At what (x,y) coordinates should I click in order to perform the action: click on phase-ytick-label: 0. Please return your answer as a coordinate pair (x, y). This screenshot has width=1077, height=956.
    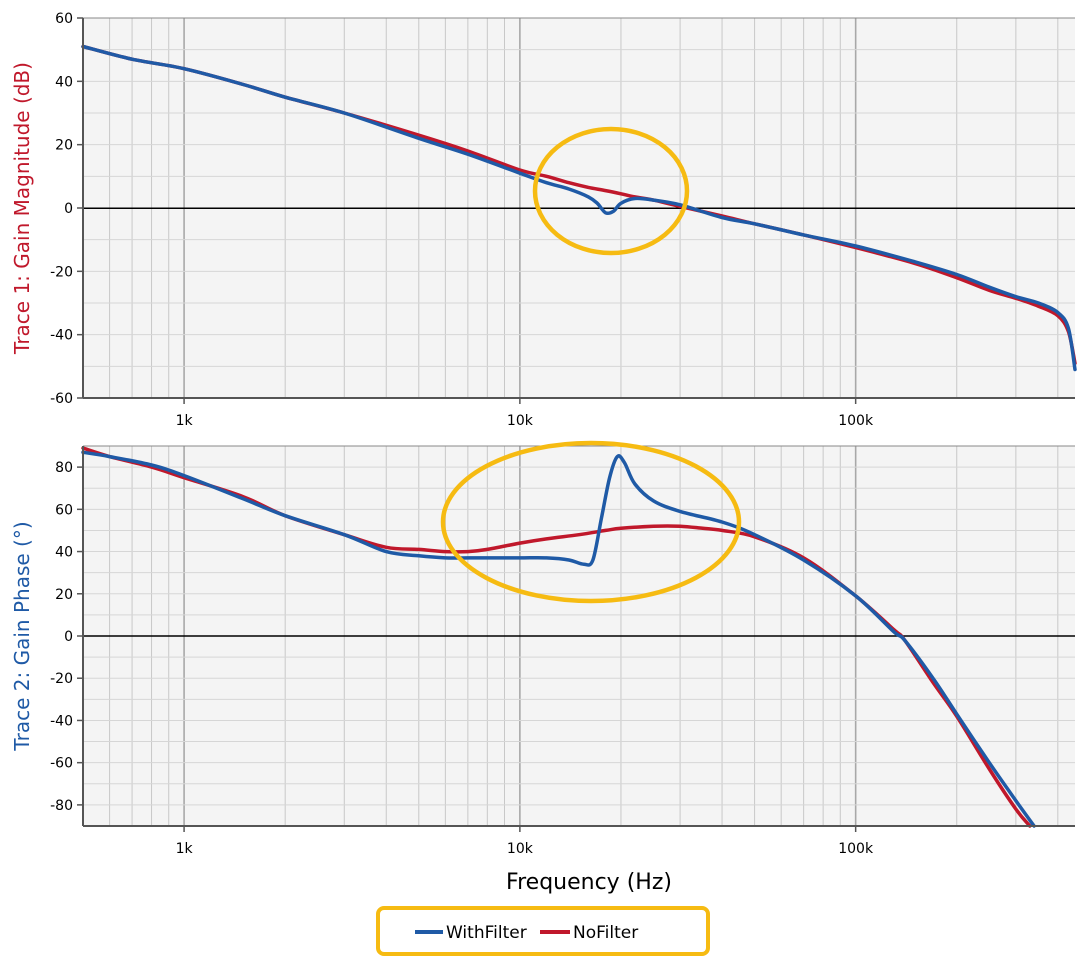
    Looking at the image, I should click on (68, 637).